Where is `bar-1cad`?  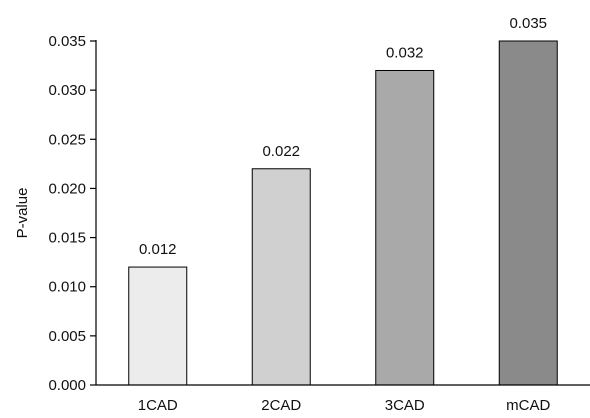
bar-1cad is located at coordinates (158, 326).